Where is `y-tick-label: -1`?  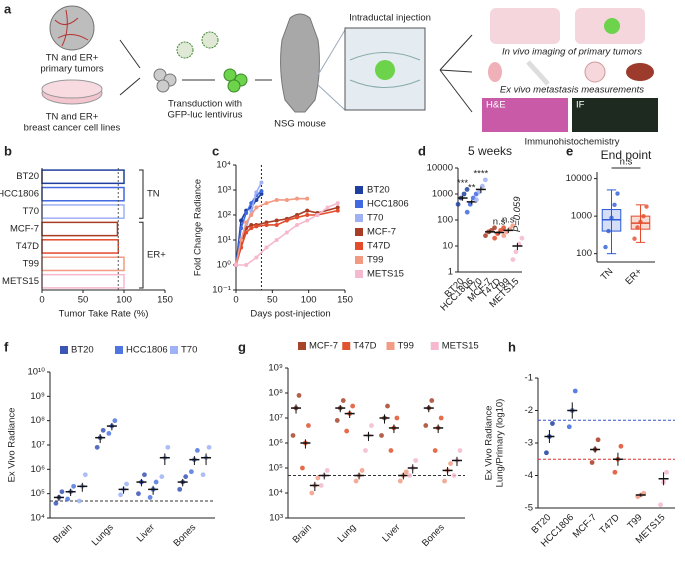 y-tick-label: -1 is located at coordinates (529, 378).